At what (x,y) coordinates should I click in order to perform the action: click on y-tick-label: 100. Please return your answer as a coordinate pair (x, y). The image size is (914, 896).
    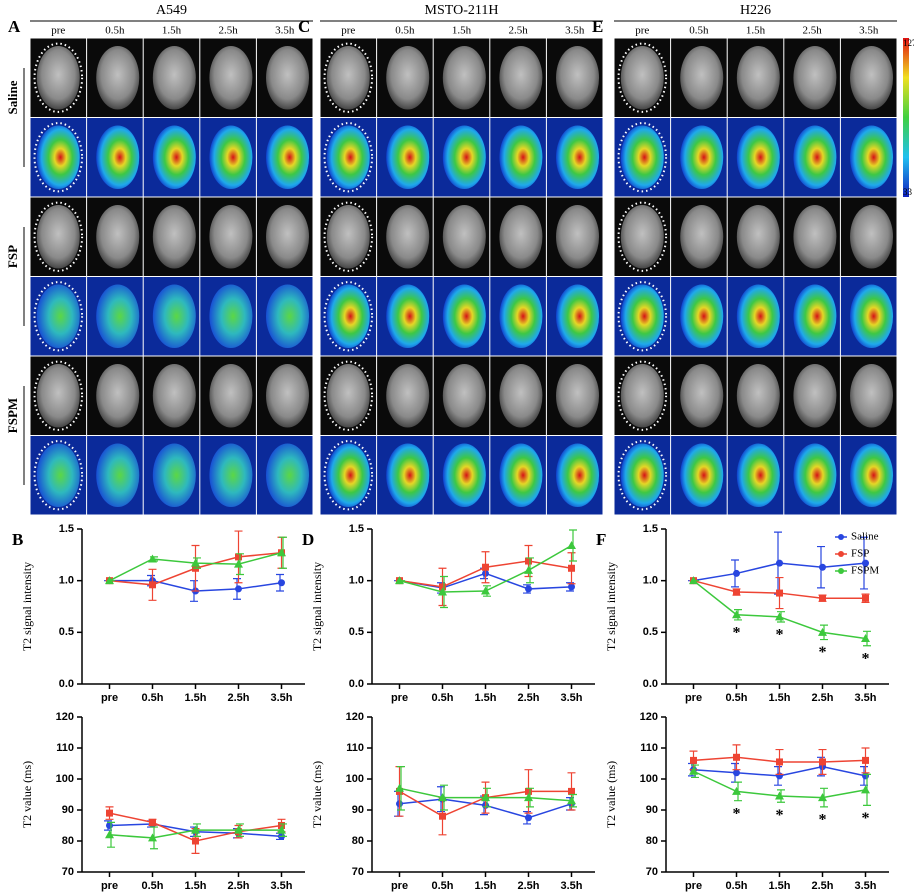
    Looking at the image, I should click on (649, 779).